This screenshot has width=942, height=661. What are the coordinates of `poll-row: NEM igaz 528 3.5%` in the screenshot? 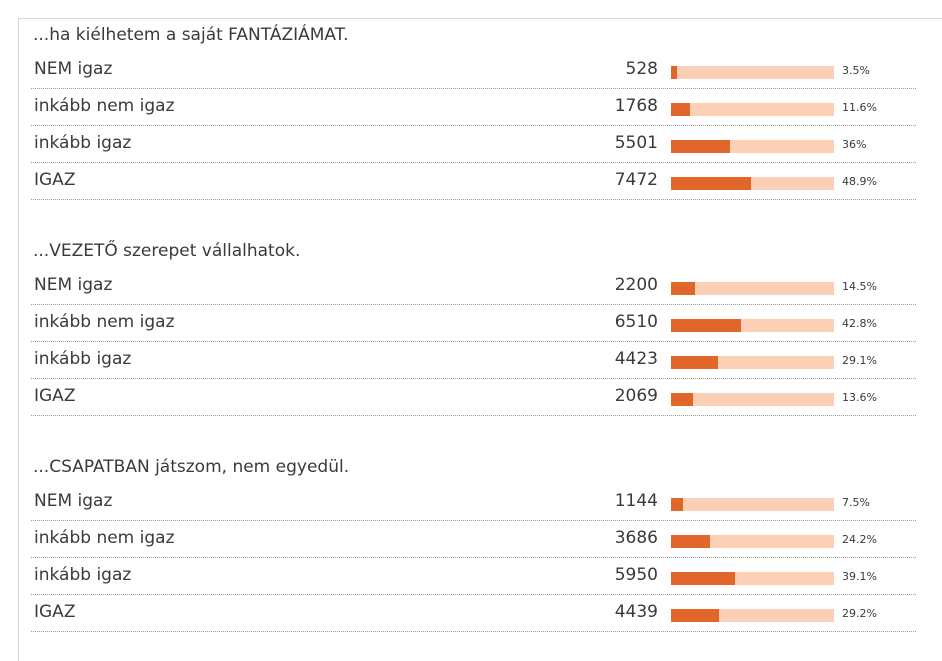 It's located at (473, 71).